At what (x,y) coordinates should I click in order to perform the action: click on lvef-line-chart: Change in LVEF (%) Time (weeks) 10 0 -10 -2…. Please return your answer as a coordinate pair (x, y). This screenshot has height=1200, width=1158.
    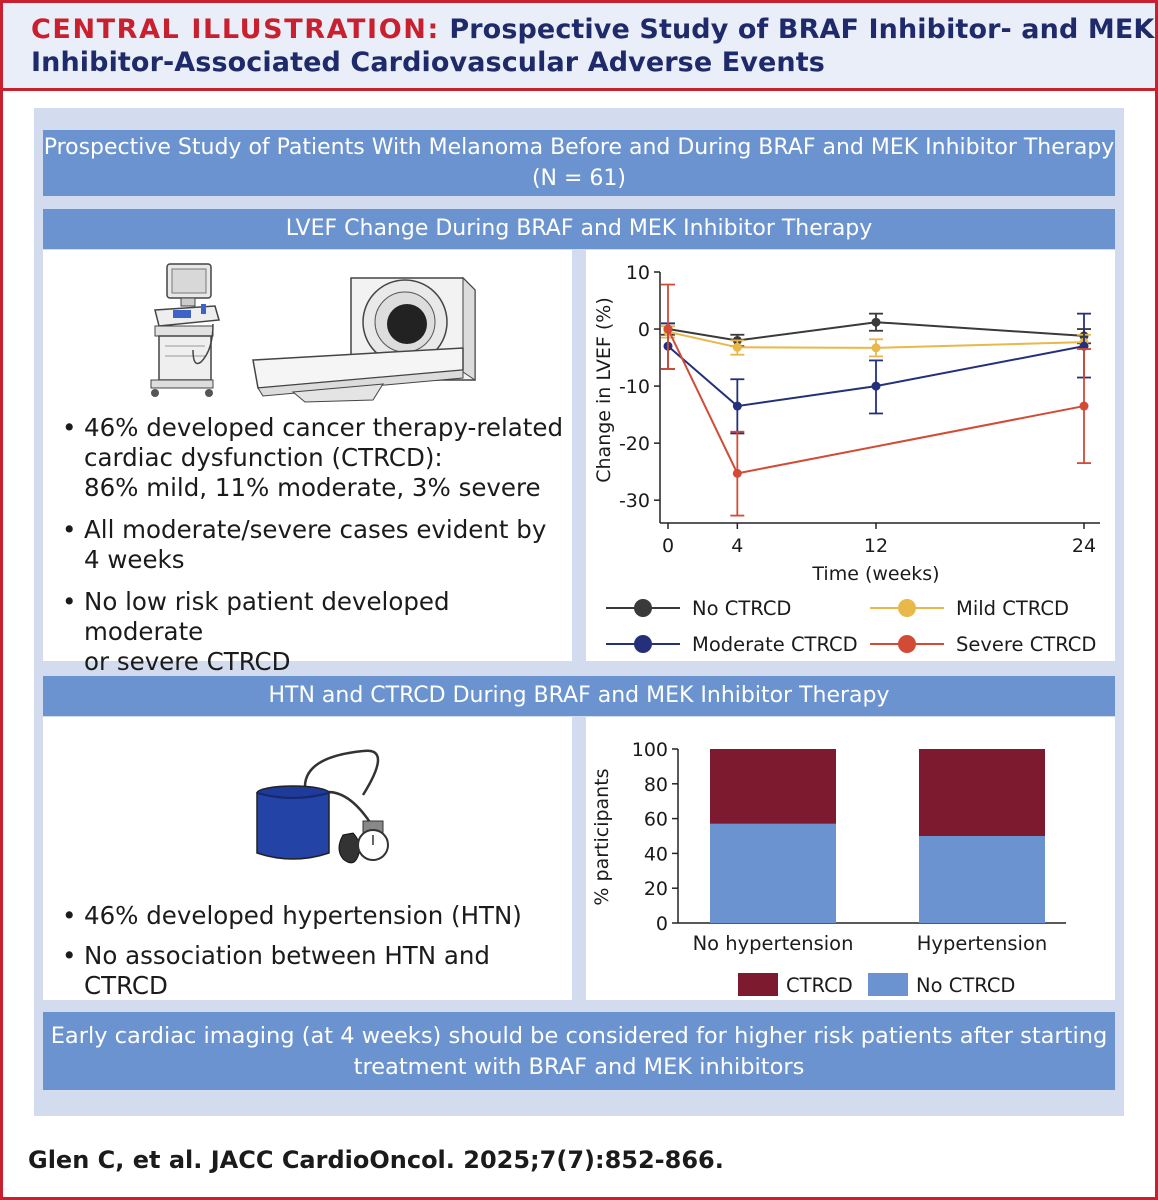
    Looking at the image, I should click on (846, 459).